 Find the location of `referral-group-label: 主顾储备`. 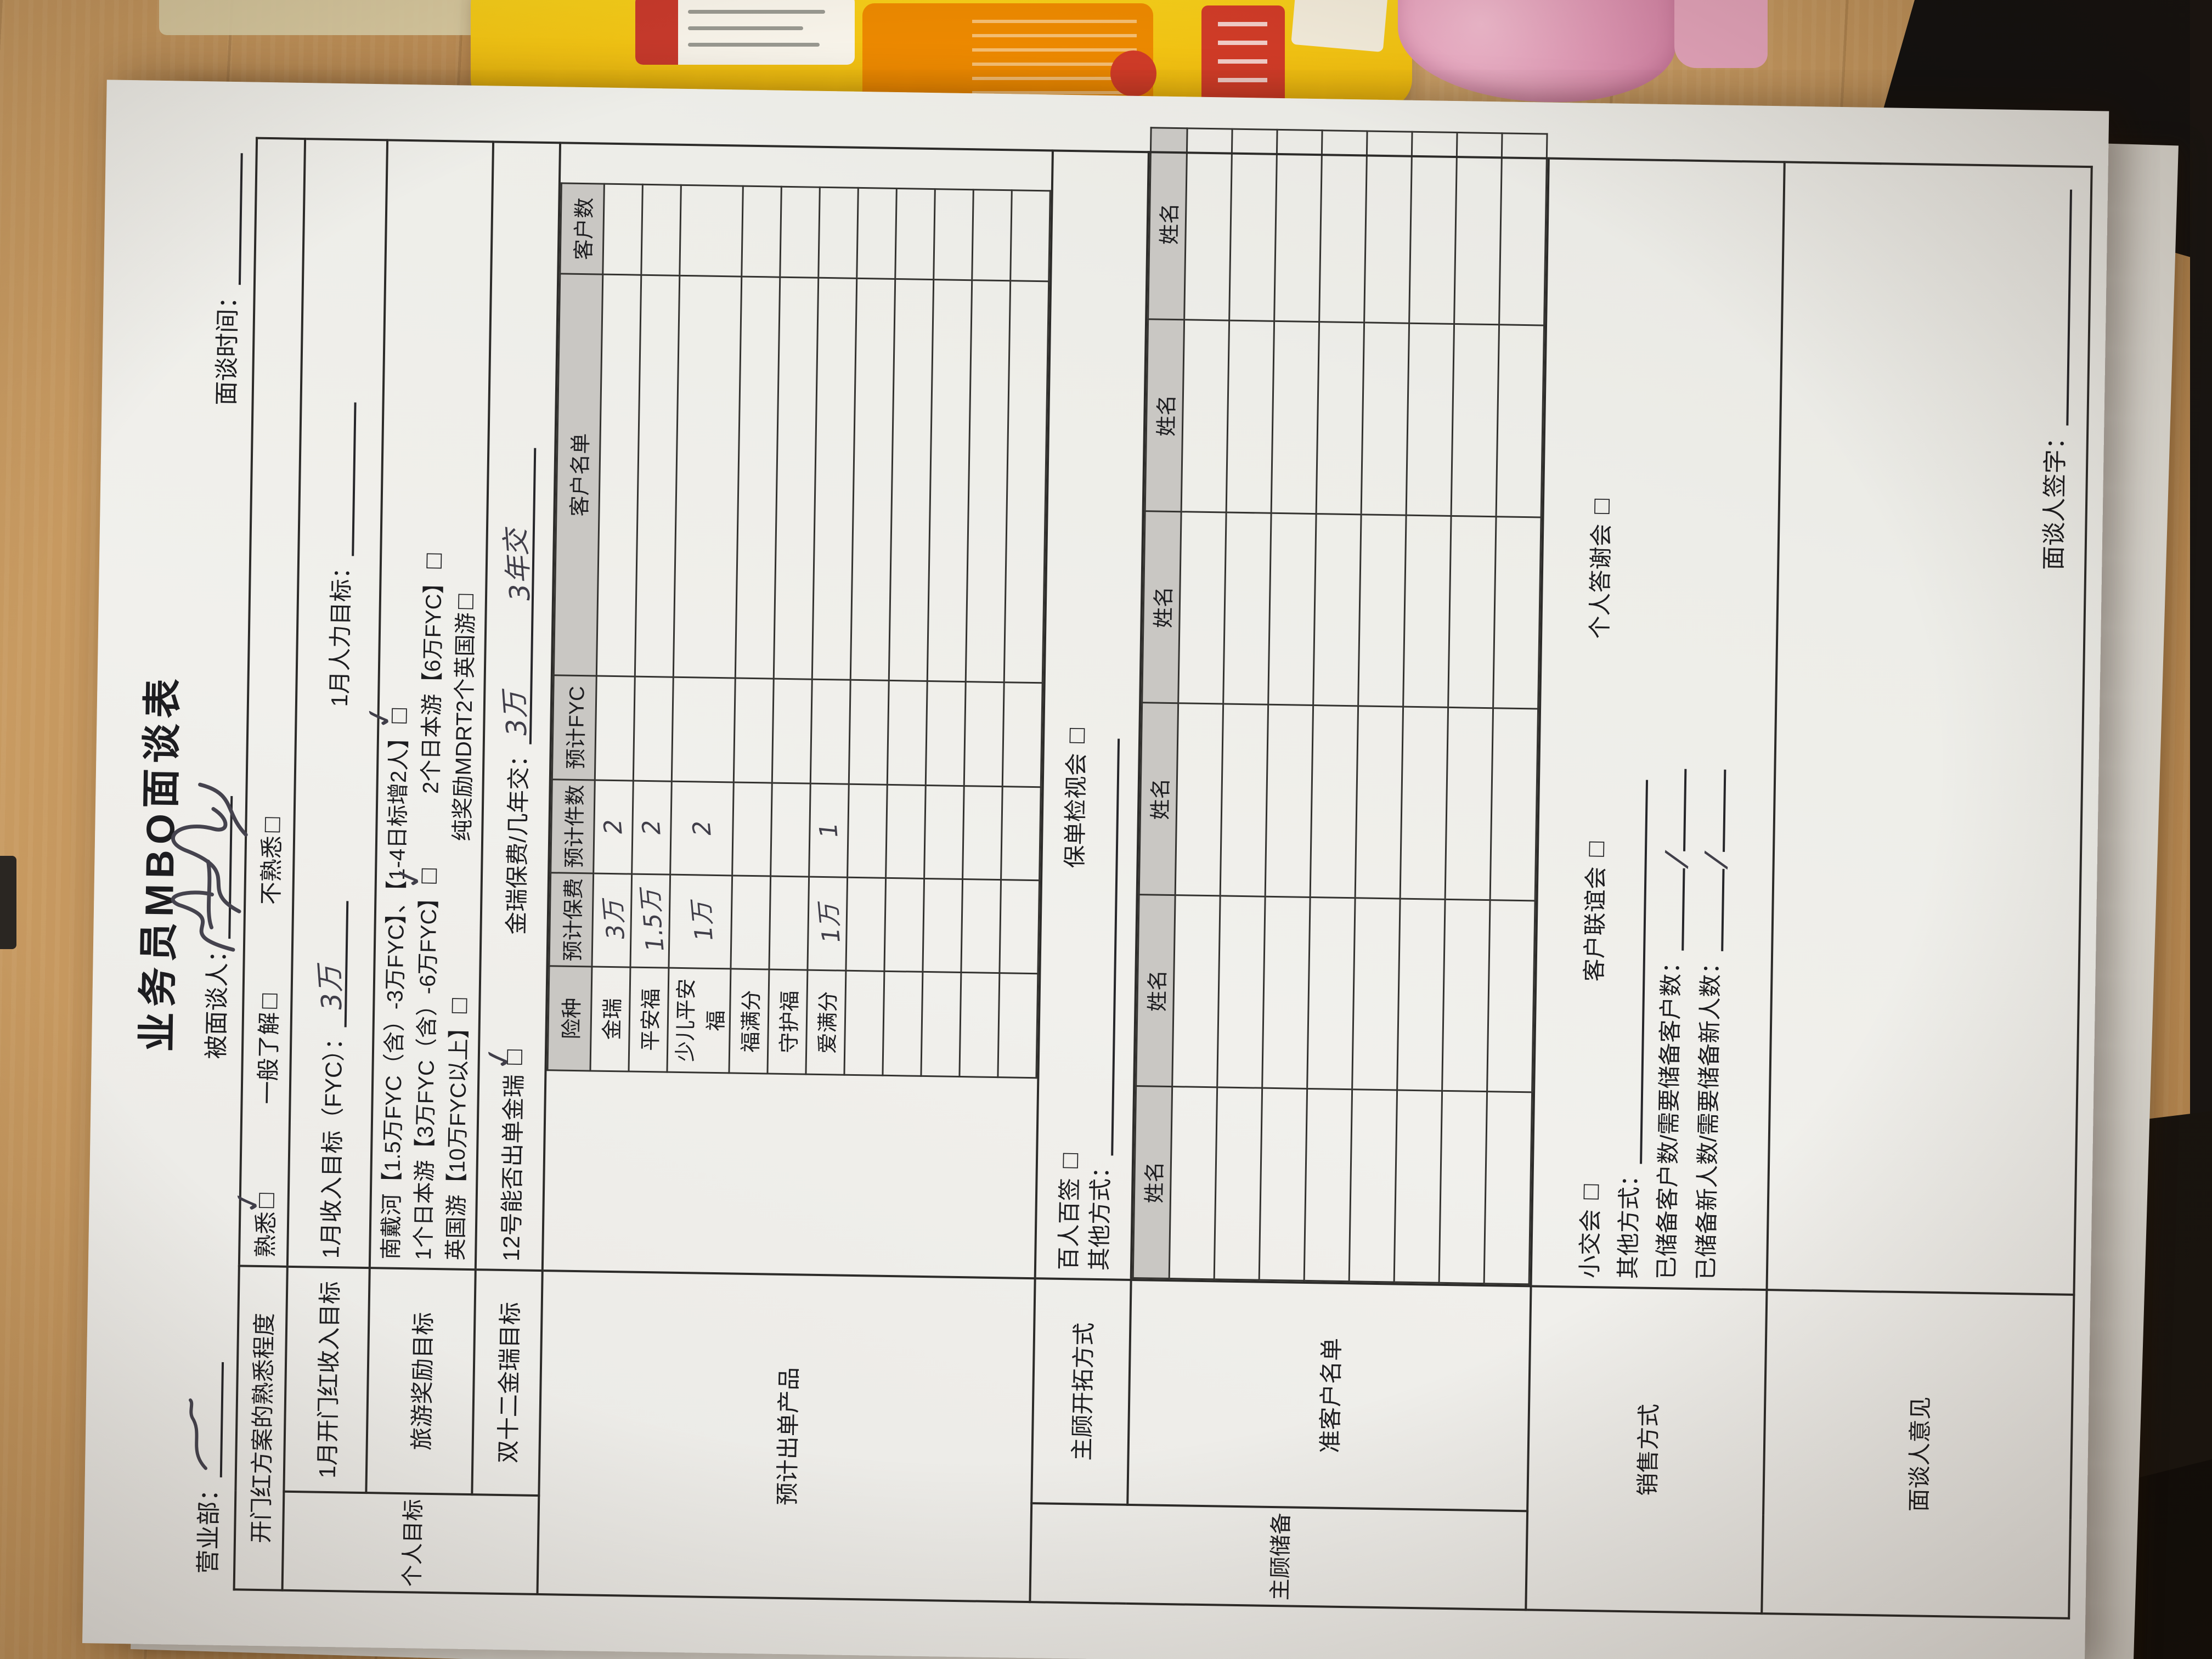

referral-group-label: 主顾储备 is located at coordinates (1279, 1556).